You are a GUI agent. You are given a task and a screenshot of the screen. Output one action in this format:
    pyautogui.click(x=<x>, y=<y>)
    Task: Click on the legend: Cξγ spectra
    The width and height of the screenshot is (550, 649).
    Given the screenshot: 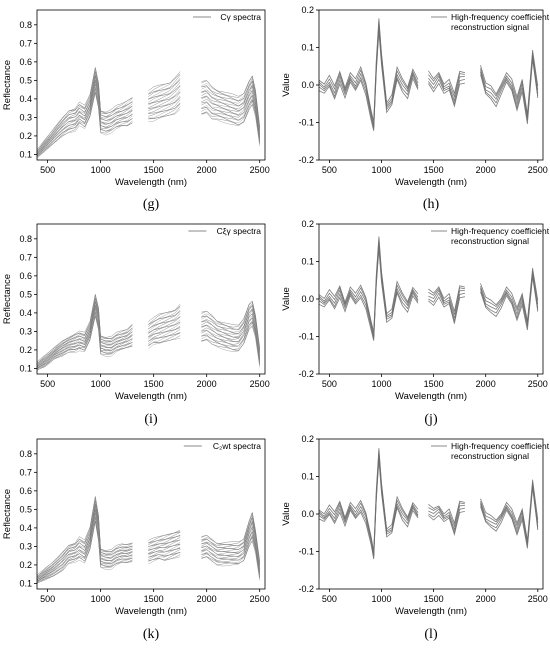 What is the action you would take?
    pyautogui.click(x=224, y=231)
    